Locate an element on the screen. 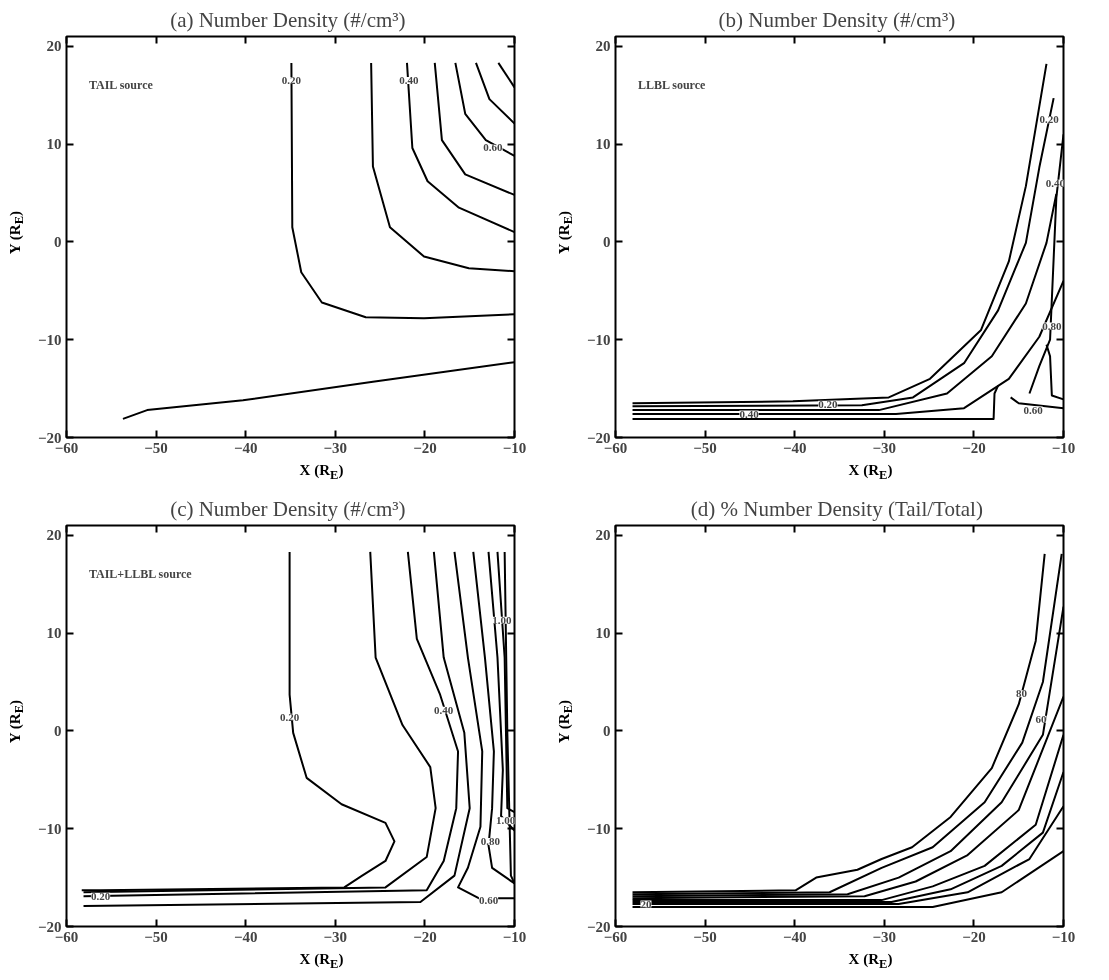  chart-title: (a) Number Density (#/cm³) is located at coordinates (288, 19).